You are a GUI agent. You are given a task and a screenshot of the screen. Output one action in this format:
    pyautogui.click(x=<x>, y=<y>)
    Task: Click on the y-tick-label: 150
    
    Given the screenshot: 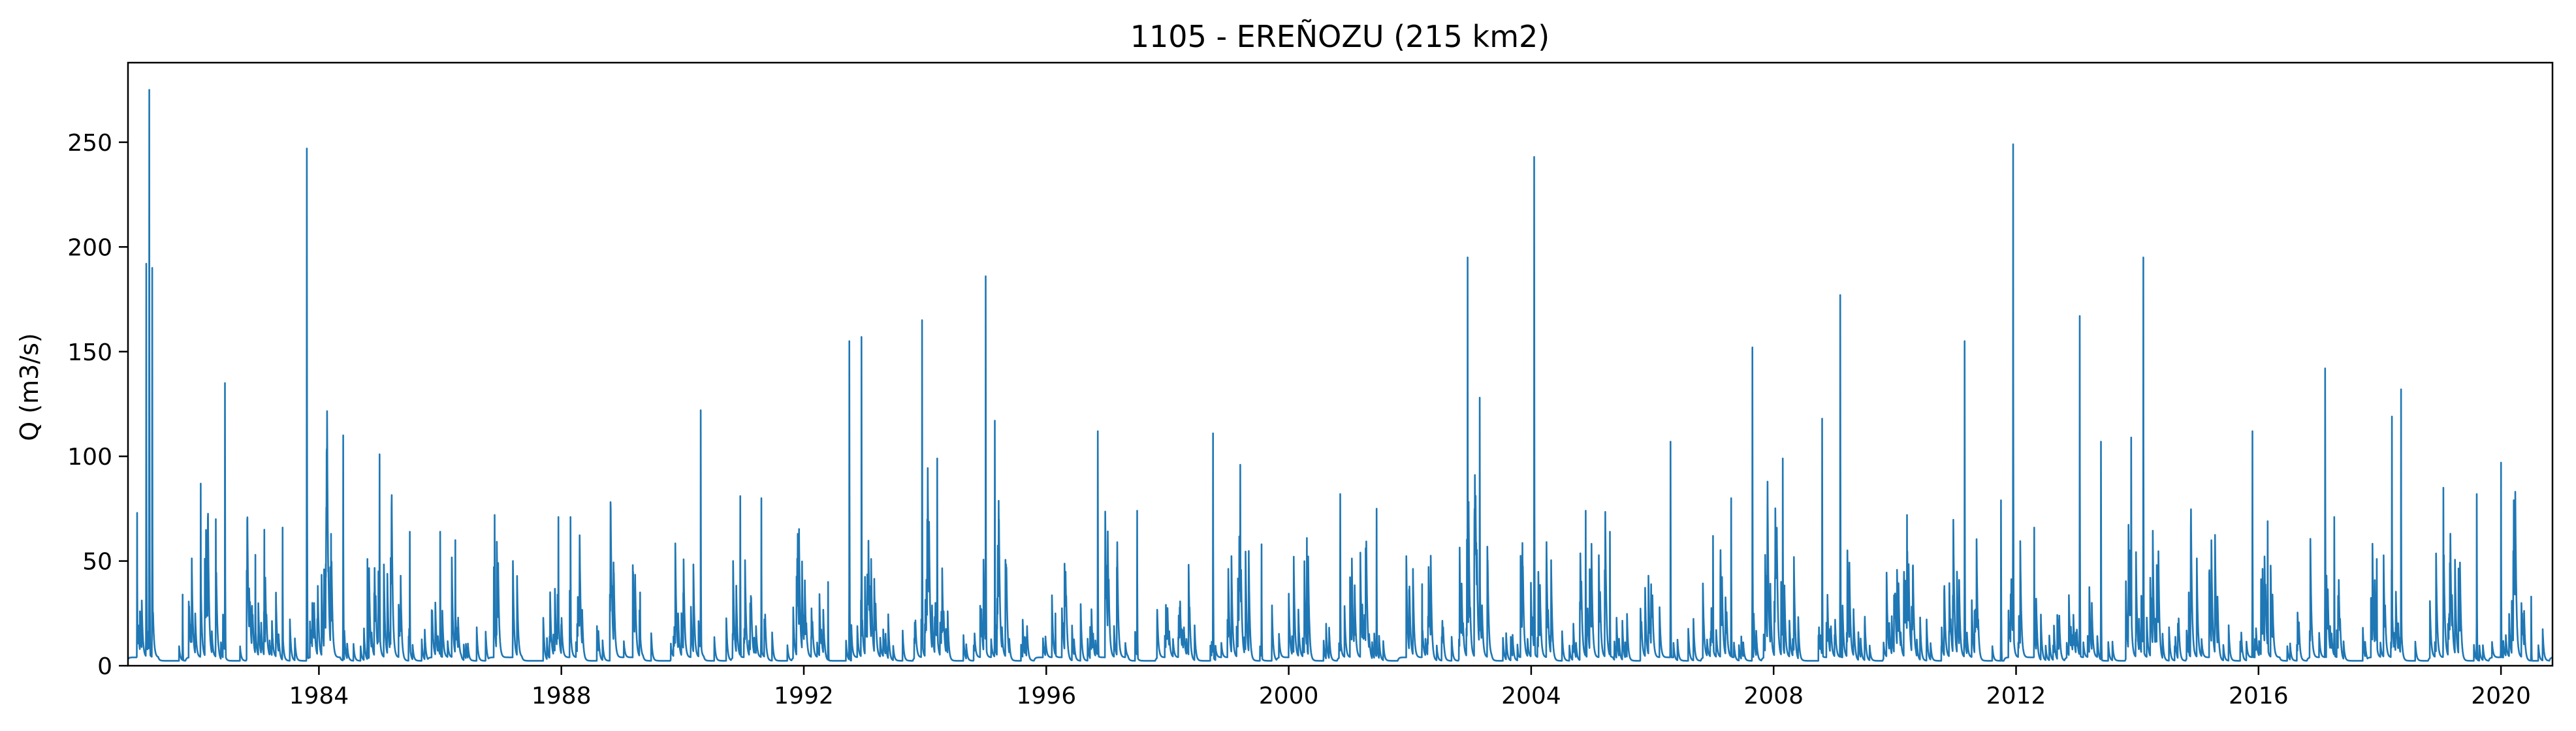 What is the action you would take?
    pyautogui.click(x=89, y=352)
    